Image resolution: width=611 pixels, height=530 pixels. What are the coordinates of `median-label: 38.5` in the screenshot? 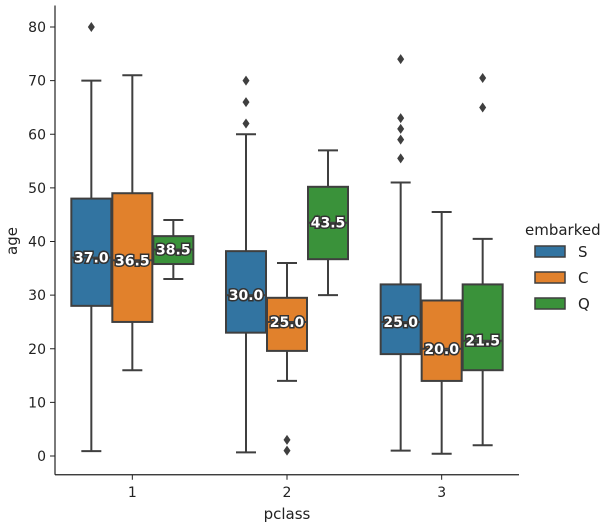 It's located at (173, 251).